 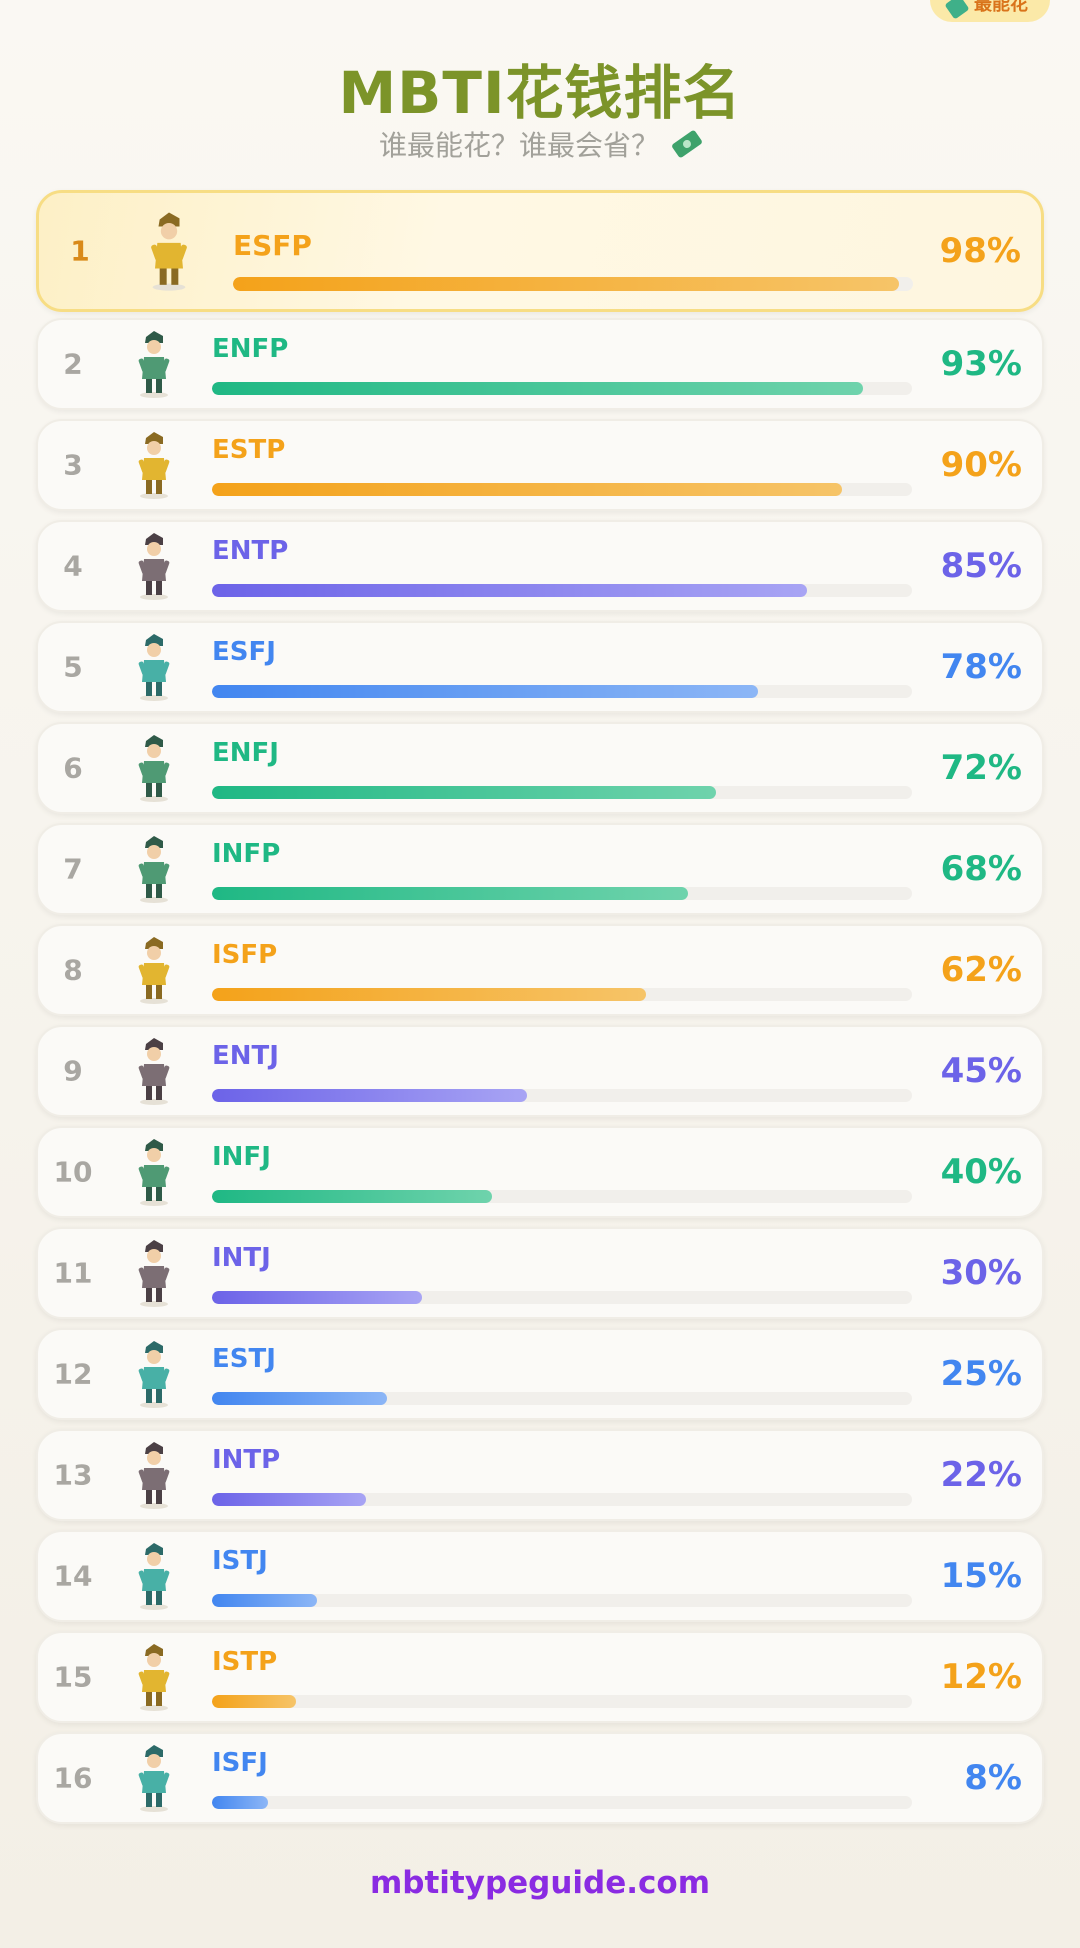 What do you see at coordinates (540, 1273) in the screenshot?
I see `ranking-row-intj: 11 INTJ 30%` at bounding box center [540, 1273].